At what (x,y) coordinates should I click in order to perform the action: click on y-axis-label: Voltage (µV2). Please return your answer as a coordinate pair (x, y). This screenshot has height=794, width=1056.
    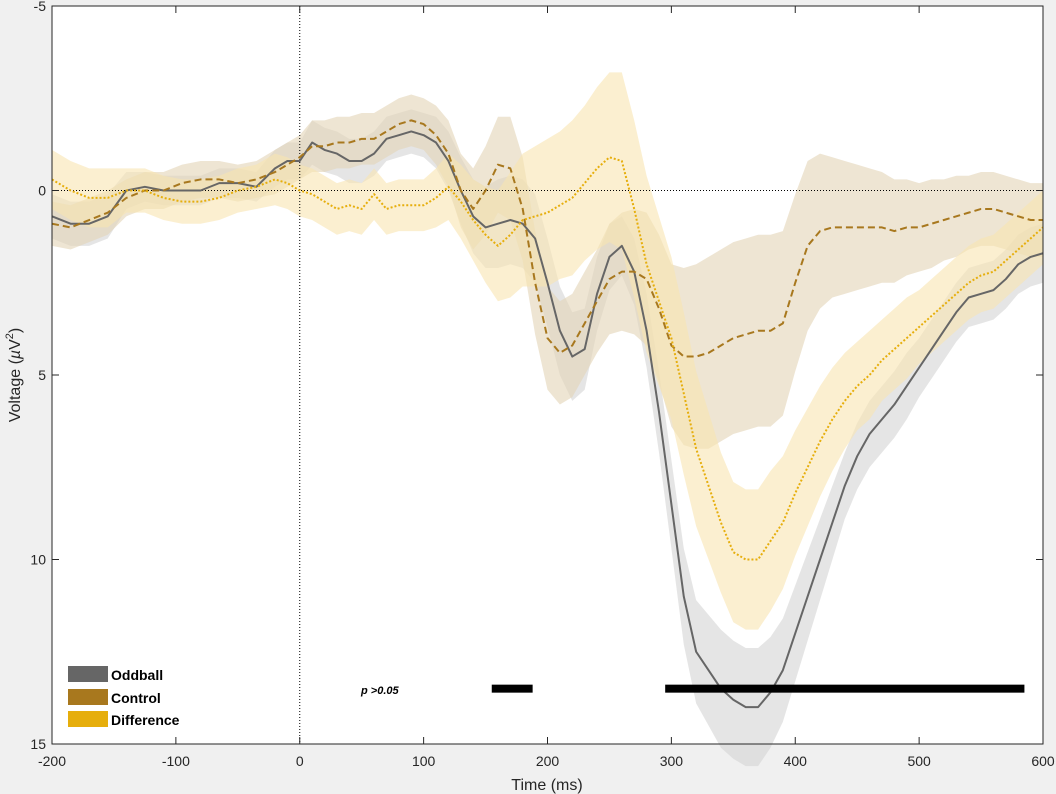
    Looking at the image, I should click on (14, 375).